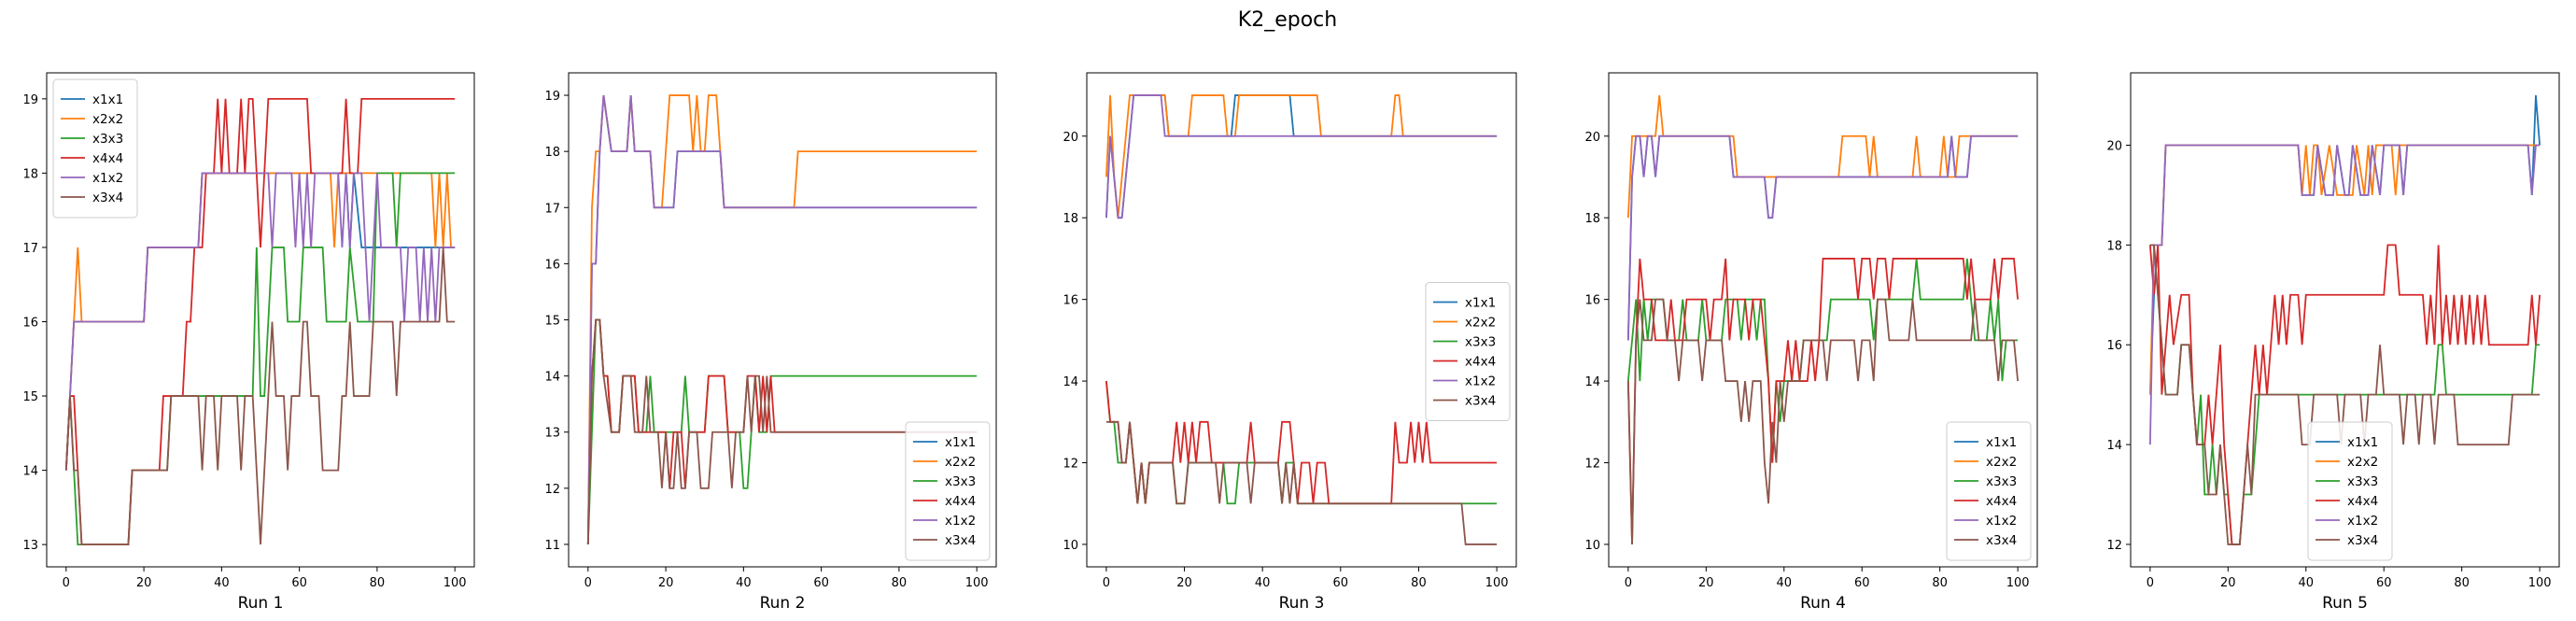 The image size is (2576, 621). I want to click on y-tick-label: 13, so click(30, 546).